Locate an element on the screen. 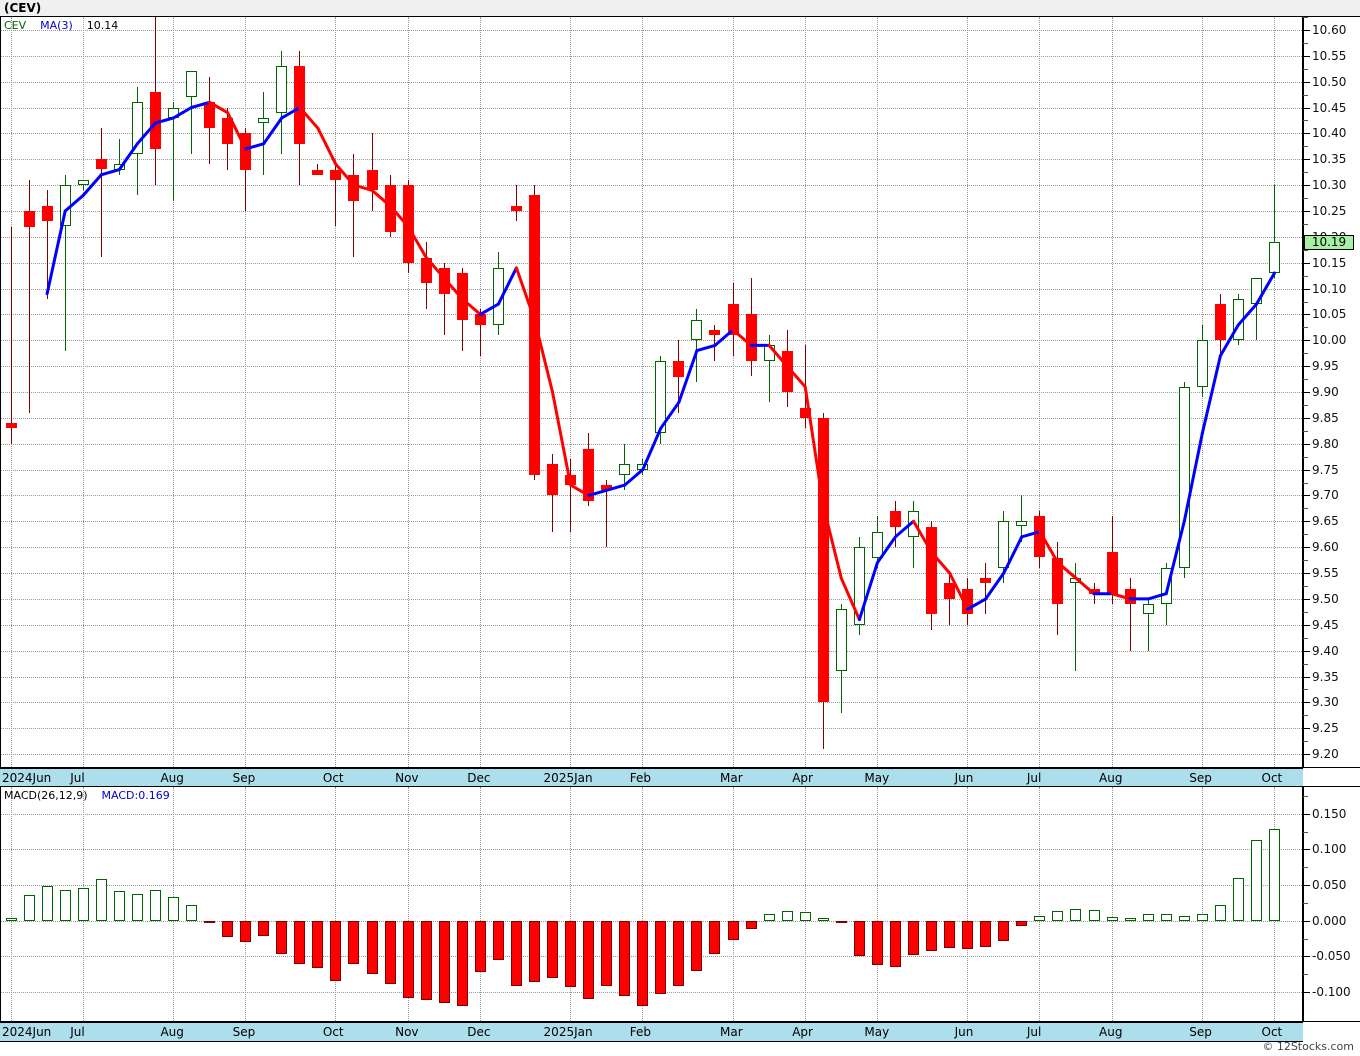 Image resolution: width=1360 pixels, height=1056 pixels. date-axis-bottom-label: Oct is located at coordinates (333, 1032).